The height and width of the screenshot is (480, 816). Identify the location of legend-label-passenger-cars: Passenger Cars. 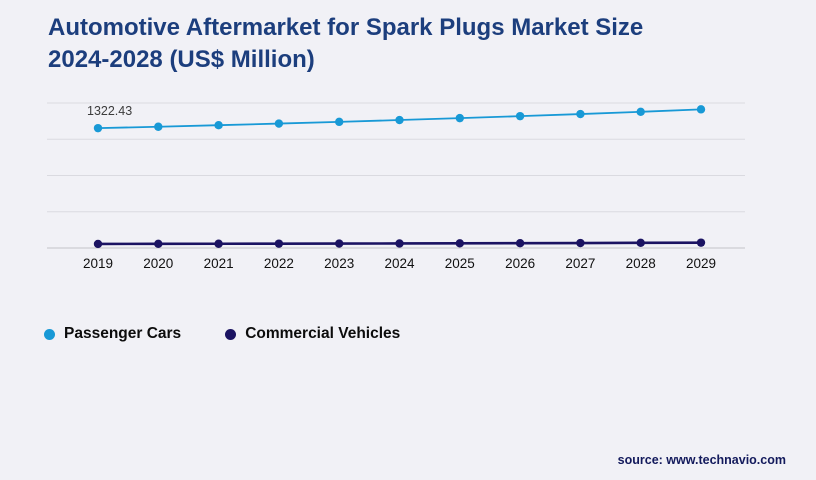
(123, 333).